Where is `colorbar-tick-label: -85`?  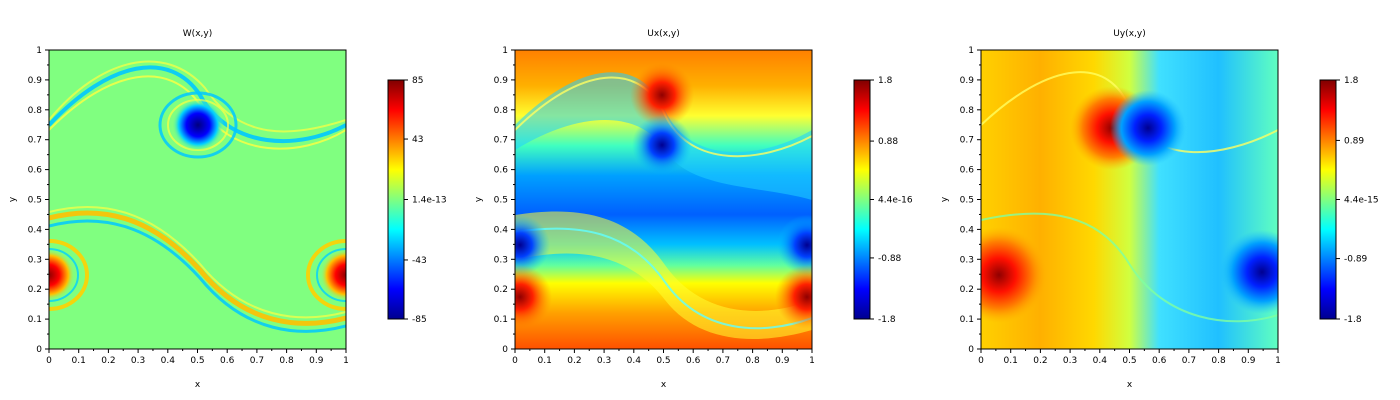 colorbar-tick-label: -85 is located at coordinates (419, 320).